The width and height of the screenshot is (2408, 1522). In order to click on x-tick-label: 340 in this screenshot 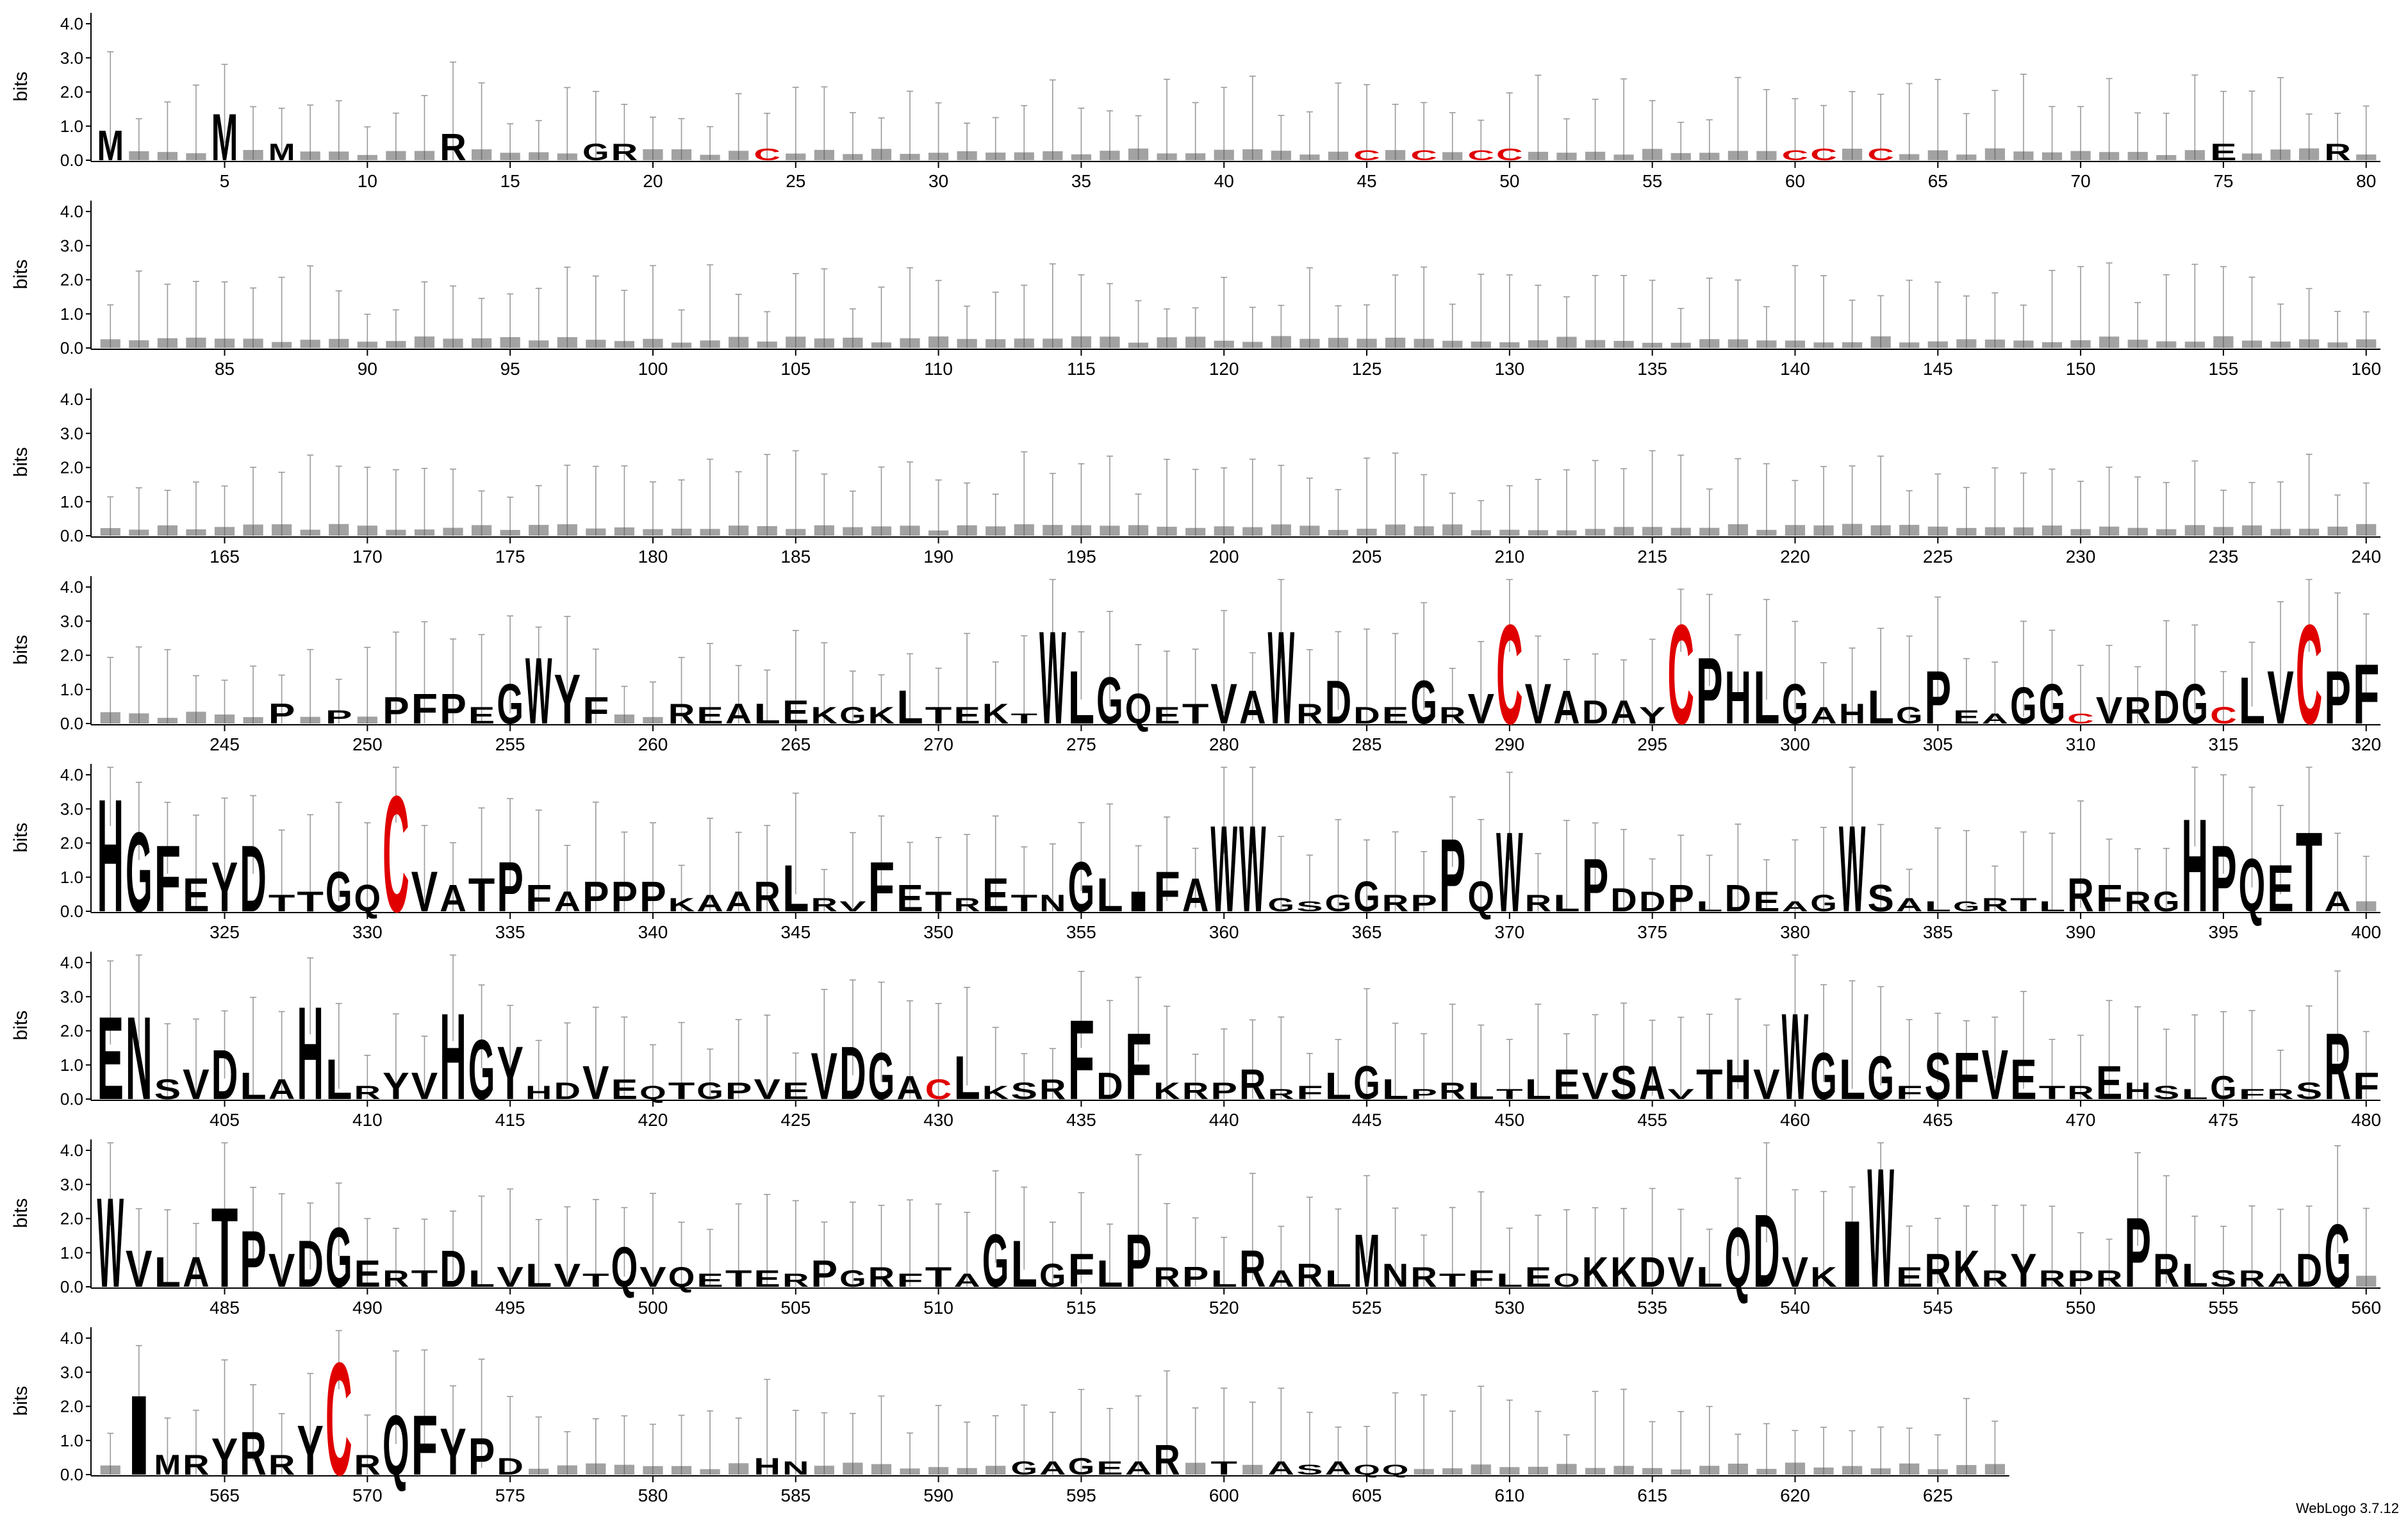, I will do `click(653, 932)`.